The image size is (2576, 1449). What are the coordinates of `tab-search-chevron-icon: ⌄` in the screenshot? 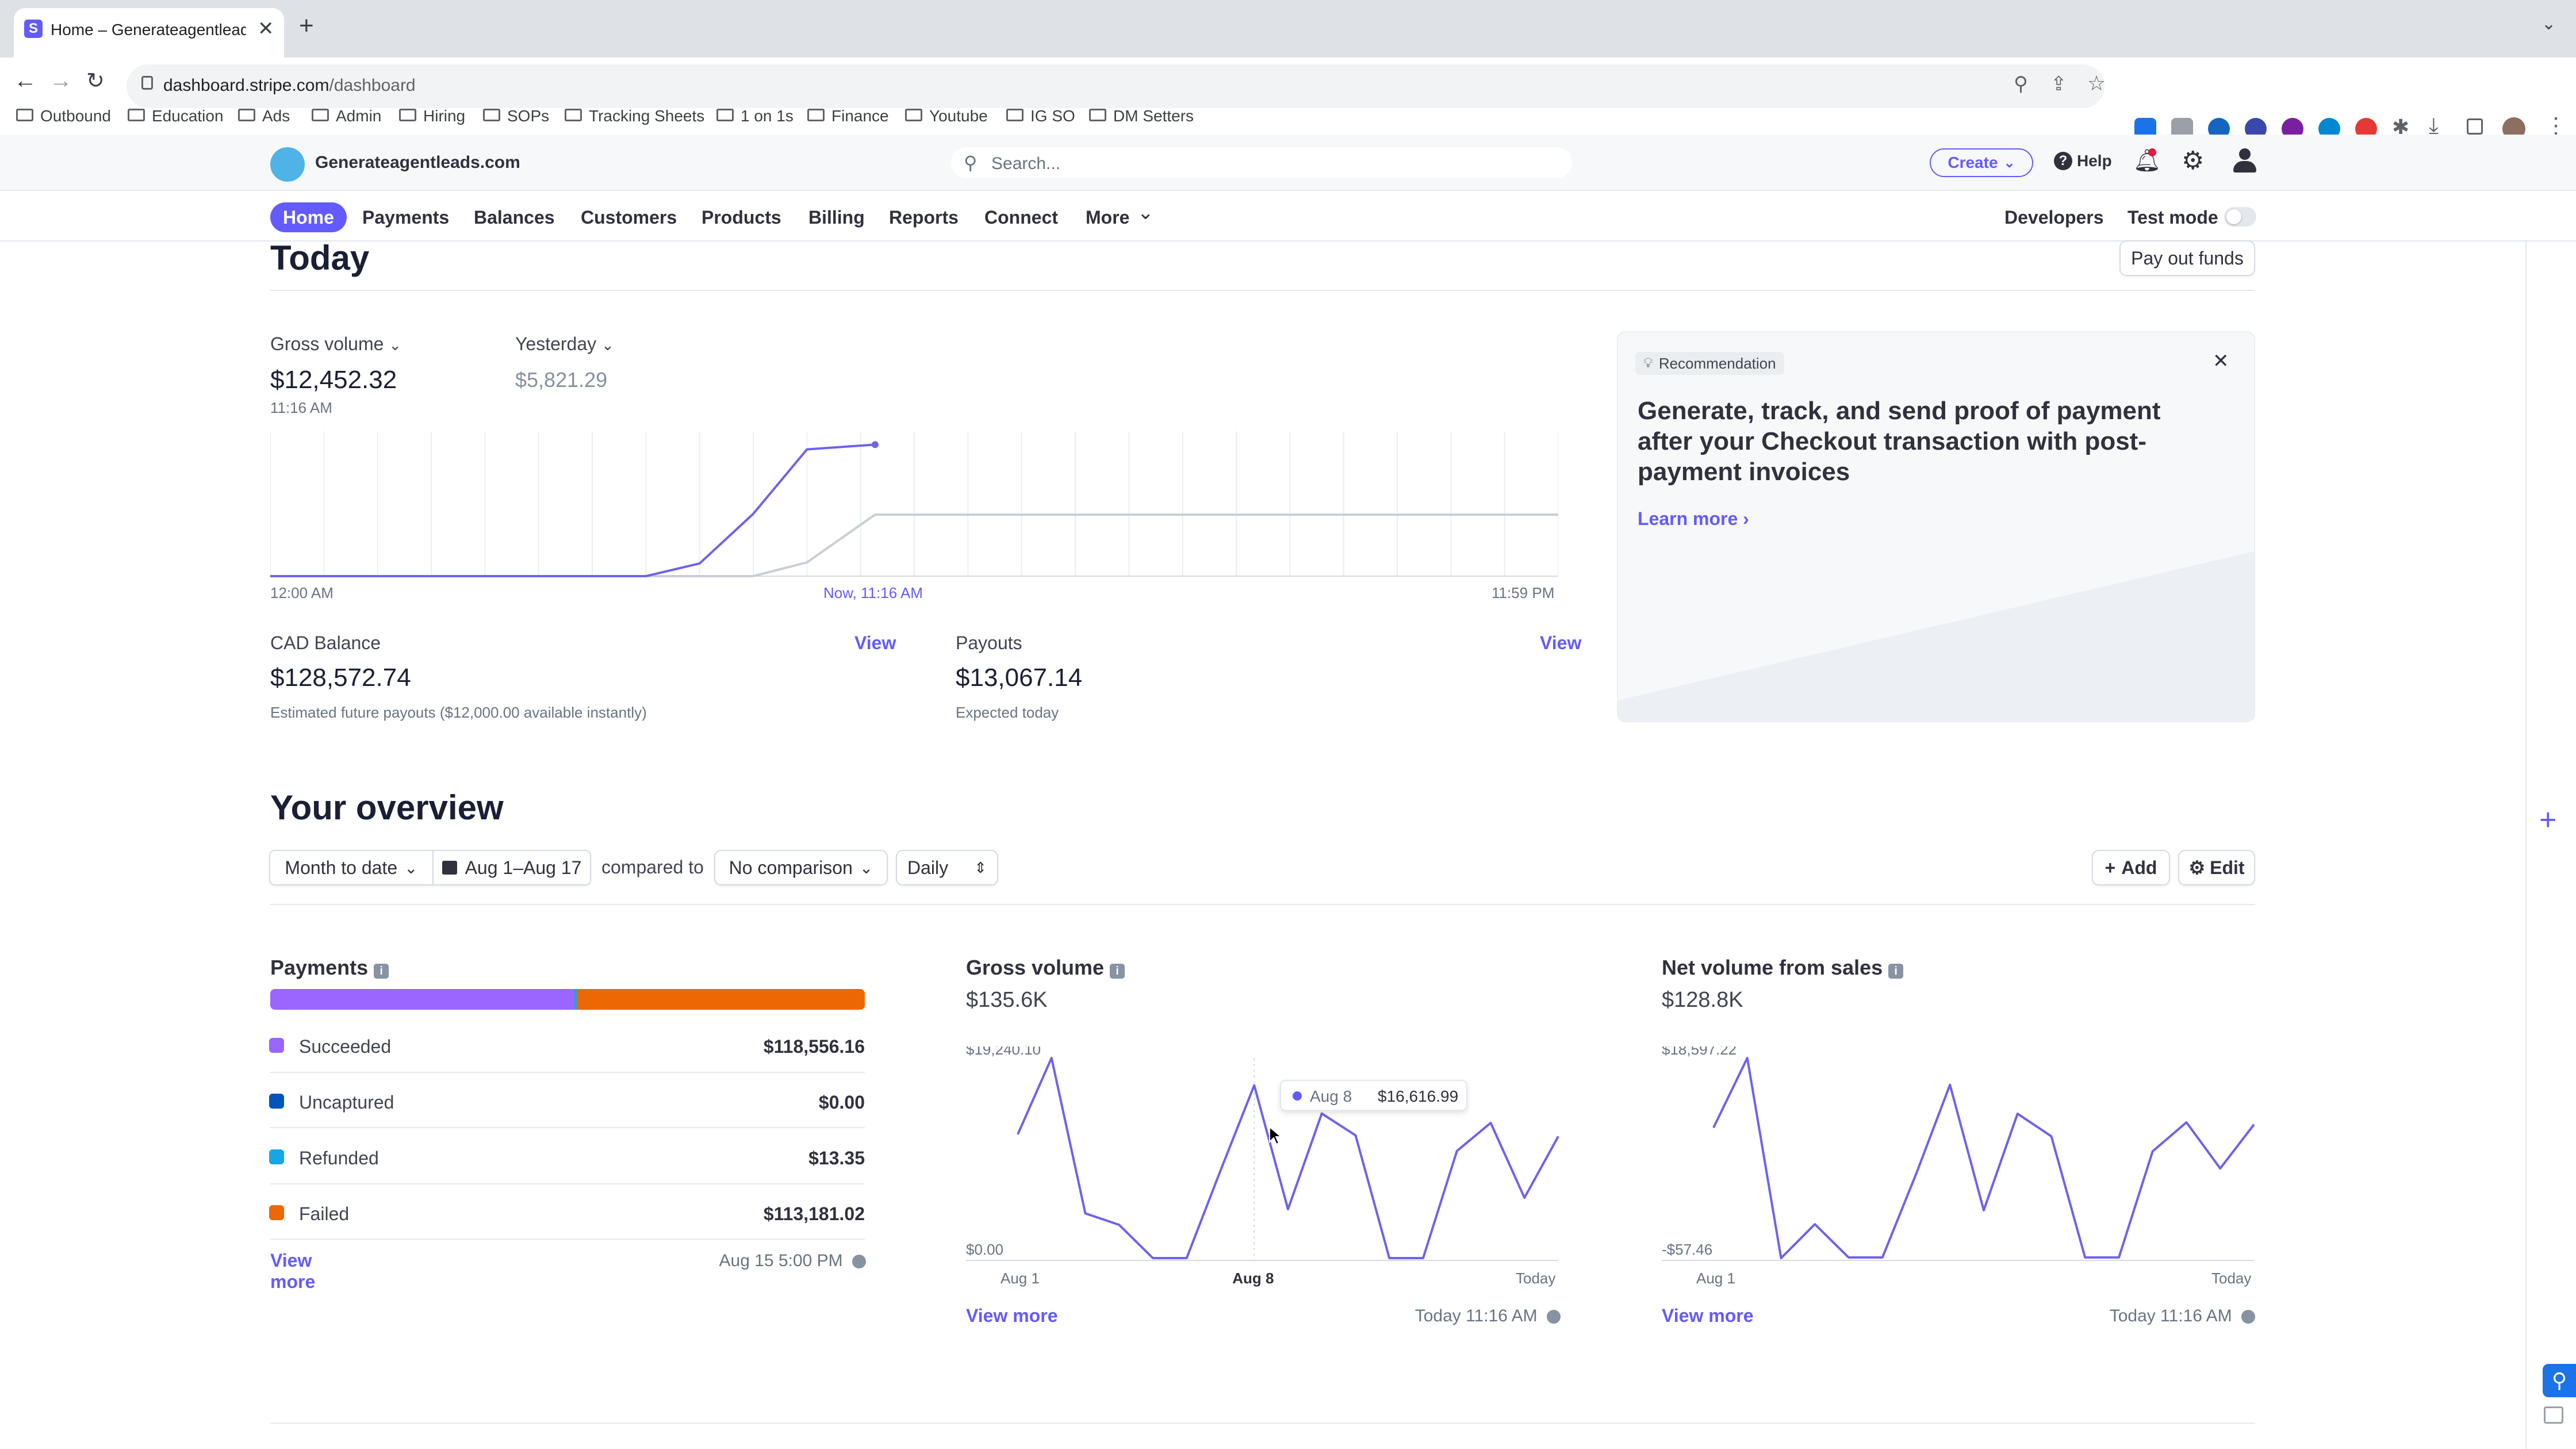 It's located at (2549, 23).